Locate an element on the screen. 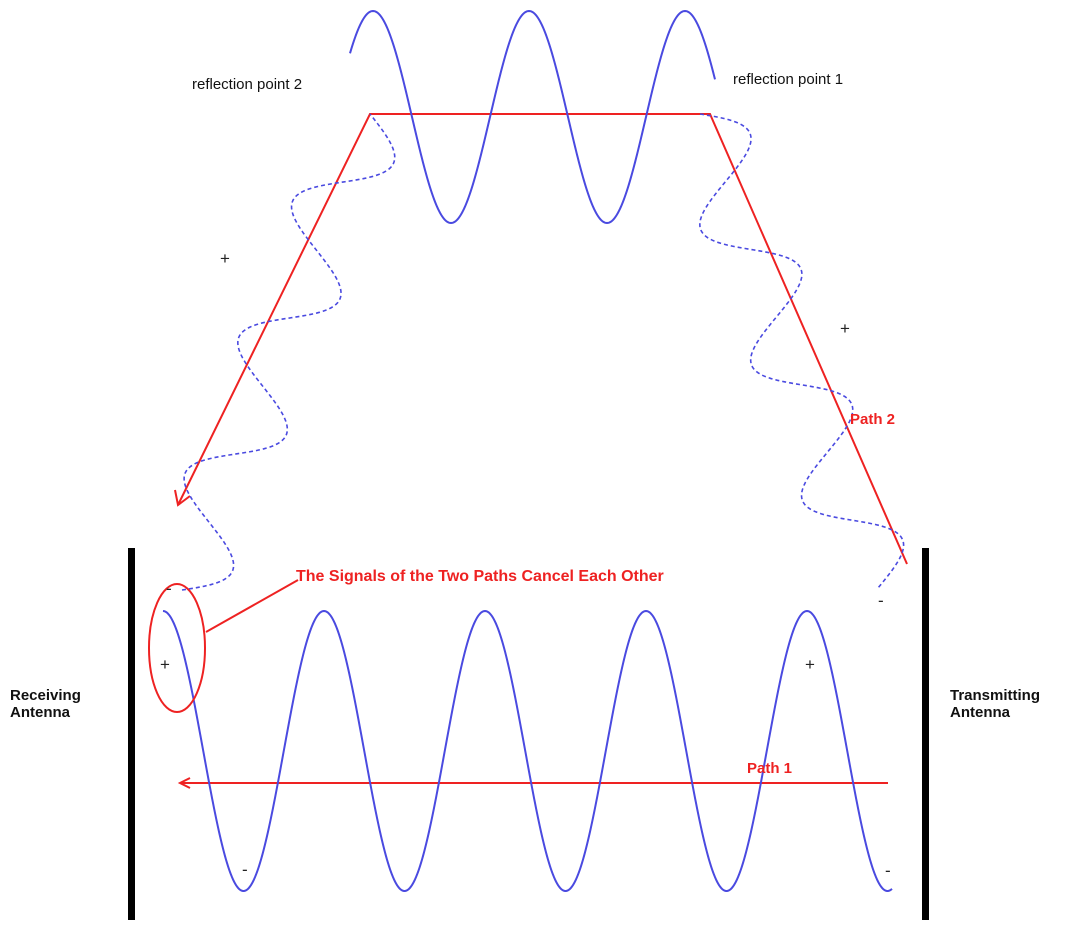 This screenshot has height=926, width=1088. reflected-wave-top-leg is located at coordinates (532, 117).